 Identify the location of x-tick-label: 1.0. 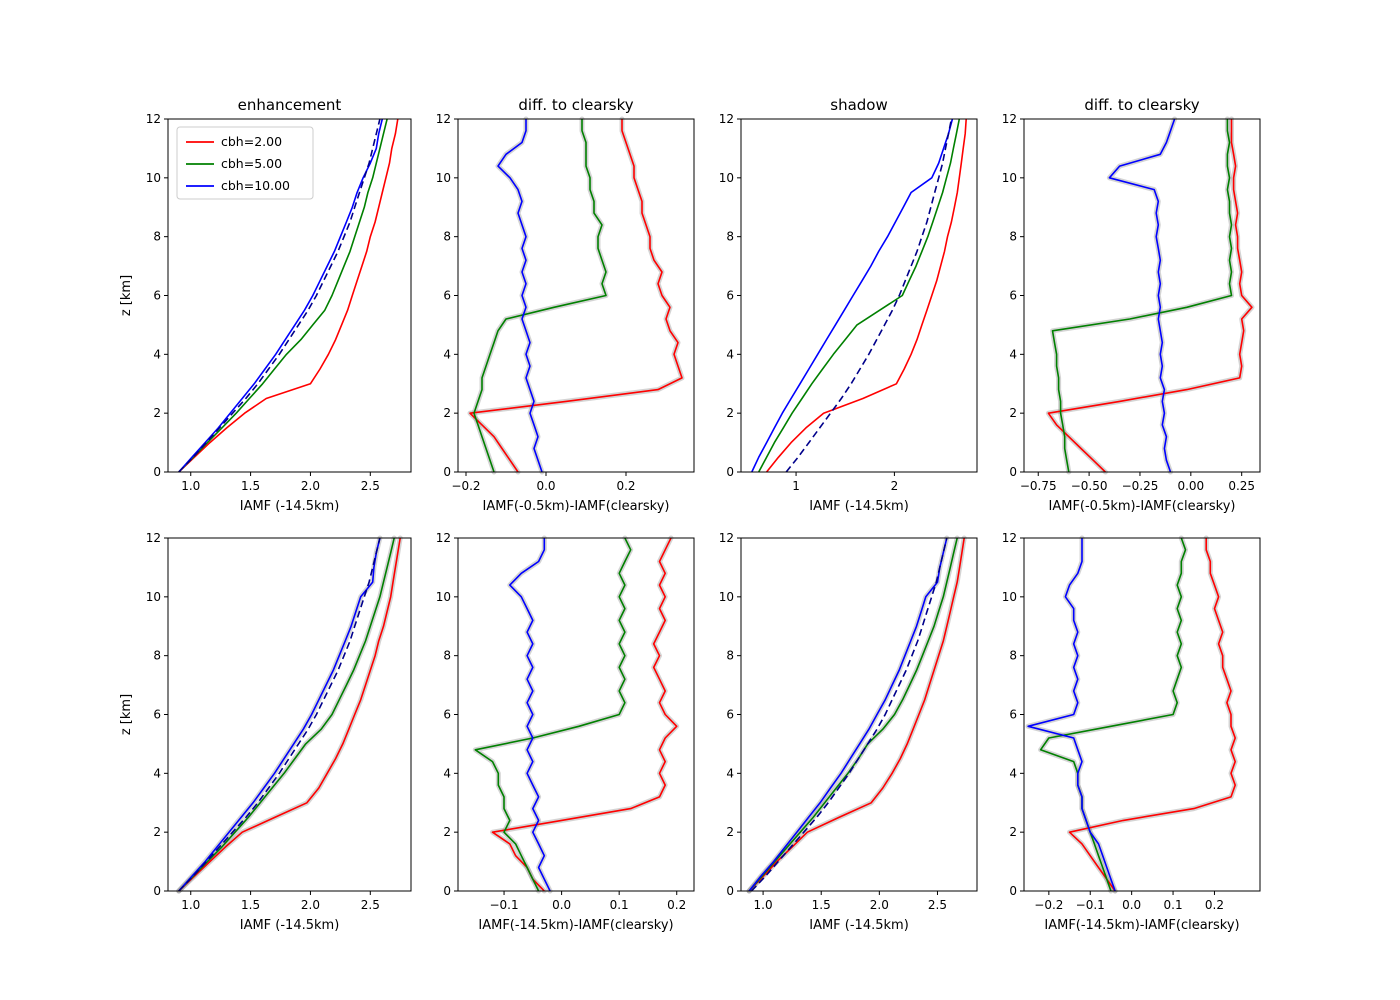
(190, 486).